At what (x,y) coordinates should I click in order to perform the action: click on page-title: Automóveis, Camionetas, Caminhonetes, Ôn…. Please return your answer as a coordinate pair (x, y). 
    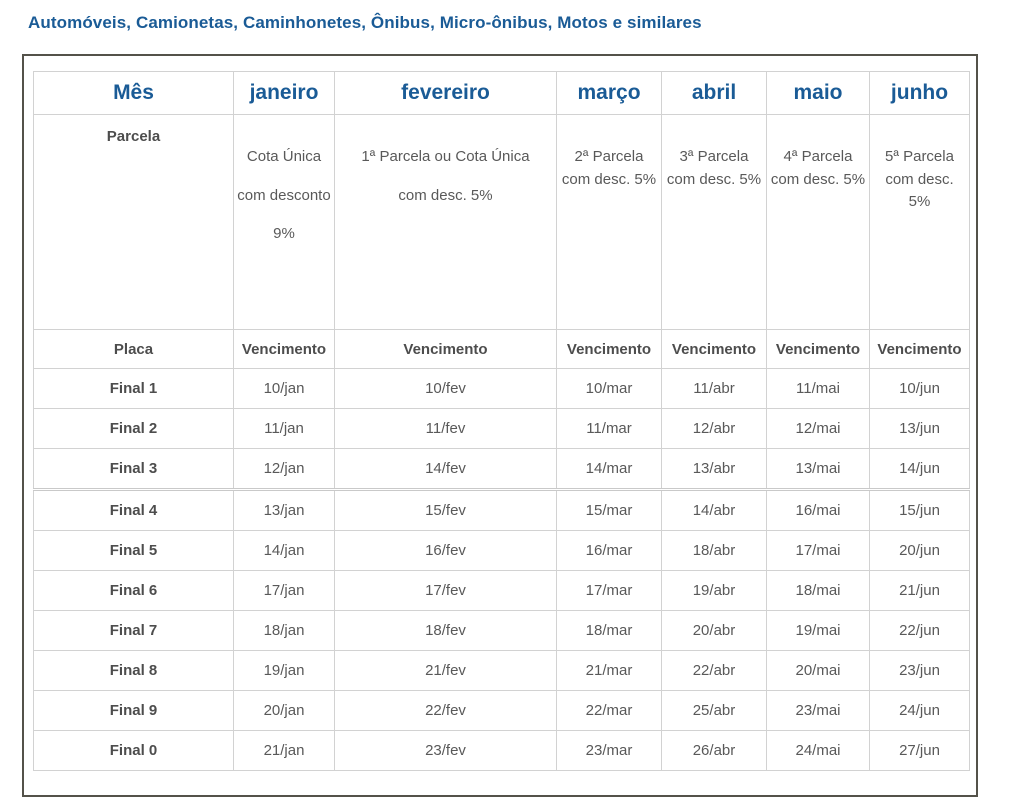
    Looking at the image, I should click on (365, 22).